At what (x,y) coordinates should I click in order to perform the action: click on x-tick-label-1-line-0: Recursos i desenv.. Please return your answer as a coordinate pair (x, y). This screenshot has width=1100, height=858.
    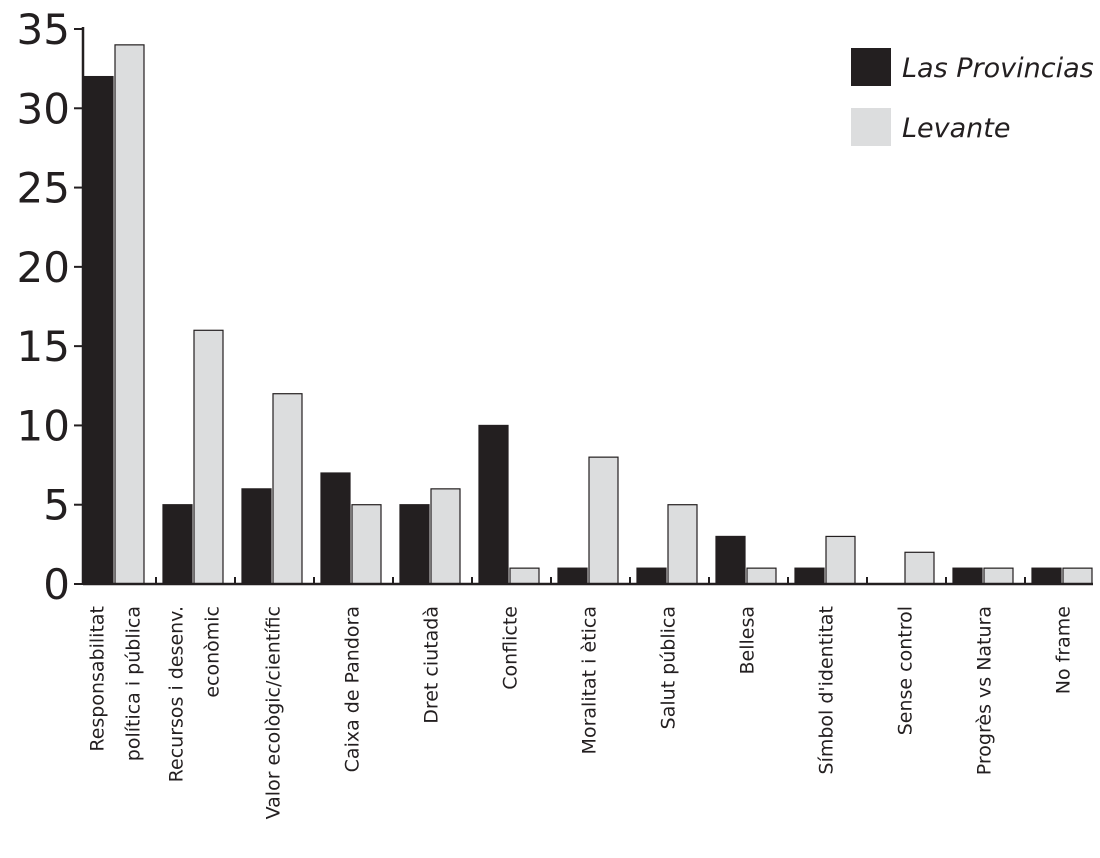
    Looking at the image, I should click on (177, 694).